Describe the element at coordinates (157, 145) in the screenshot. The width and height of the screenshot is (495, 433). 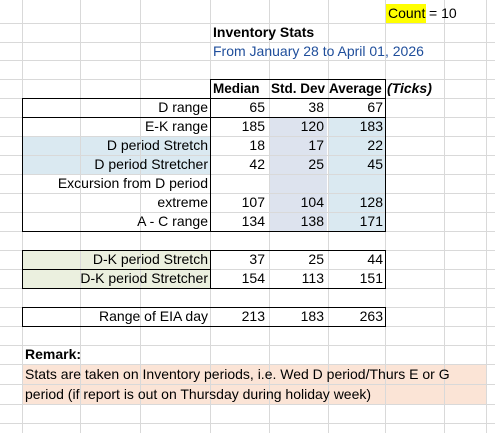
I see `row-label: D period Stretch` at that location.